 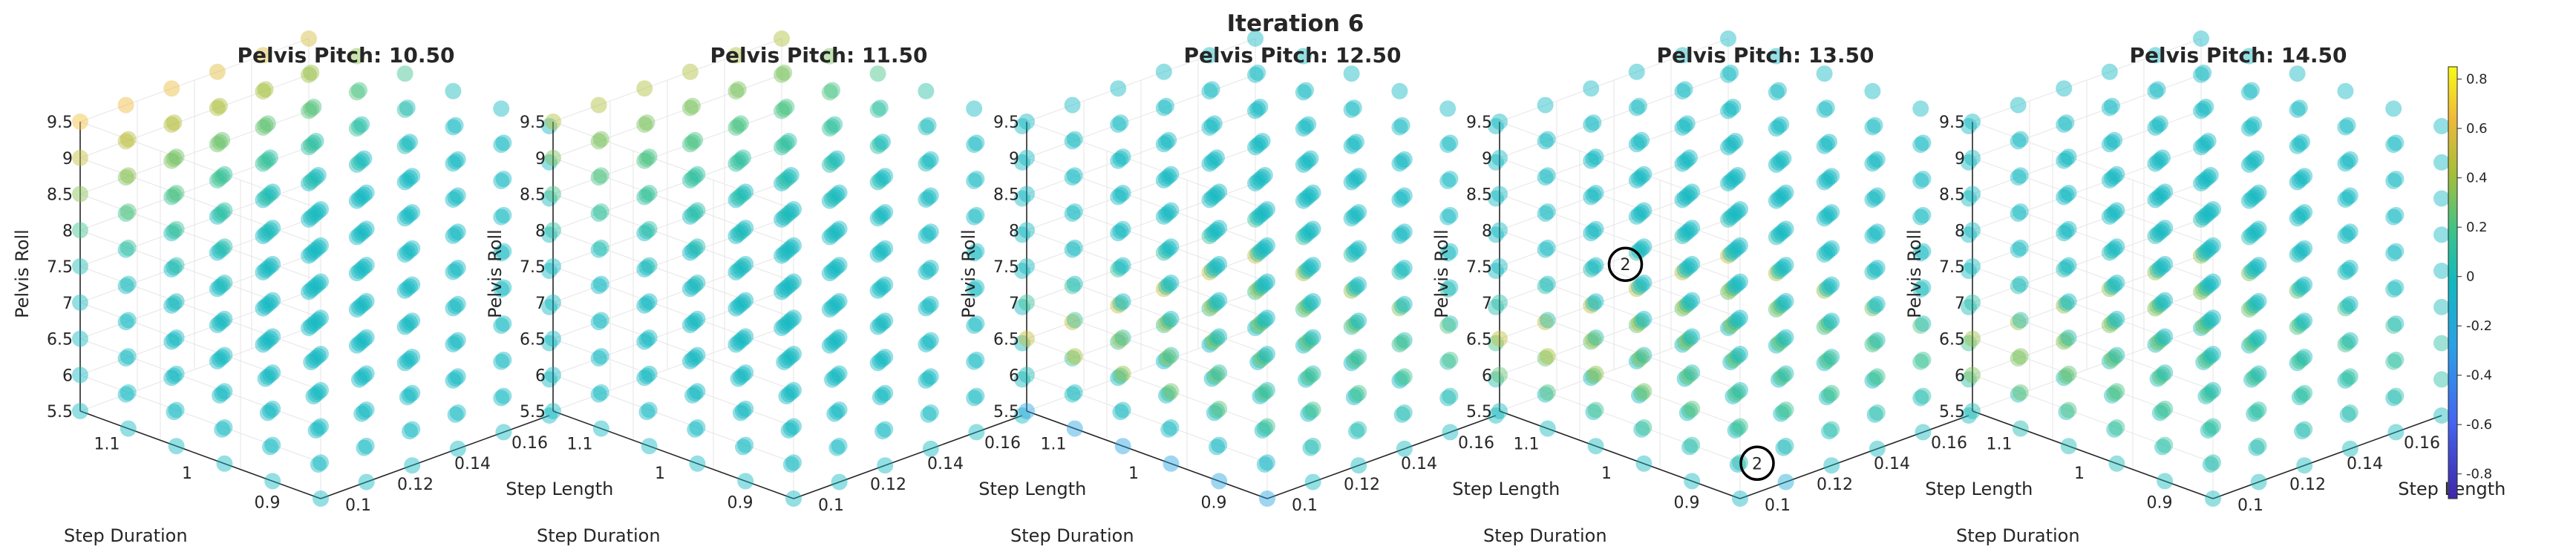 What do you see at coordinates (533, 267) in the screenshot?
I see `z-tick-label: 7.5` at bounding box center [533, 267].